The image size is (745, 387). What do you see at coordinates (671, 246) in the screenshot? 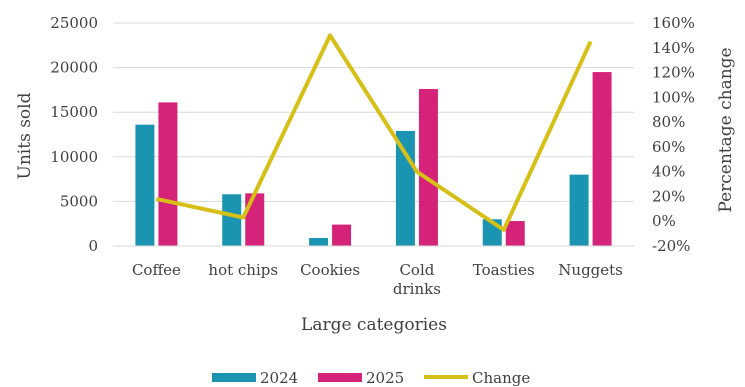
I see `right-tick-label: -20%` at bounding box center [671, 246].